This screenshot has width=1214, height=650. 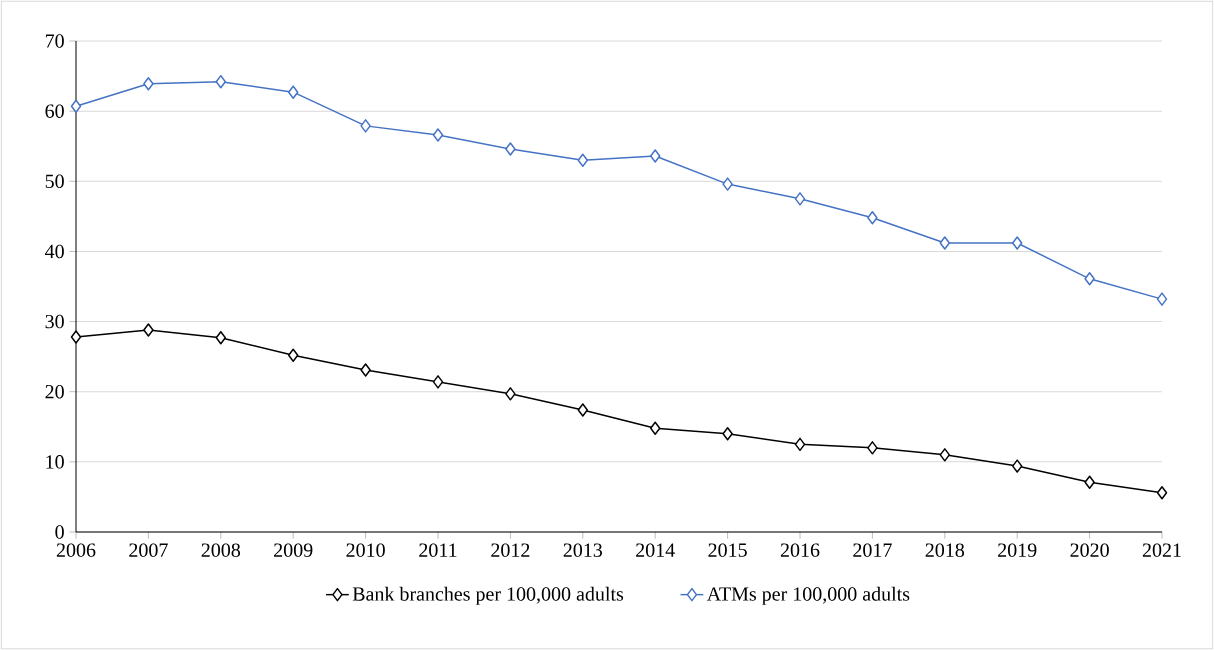 I want to click on x-tick-label: 2020, so click(x=1089, y=550).